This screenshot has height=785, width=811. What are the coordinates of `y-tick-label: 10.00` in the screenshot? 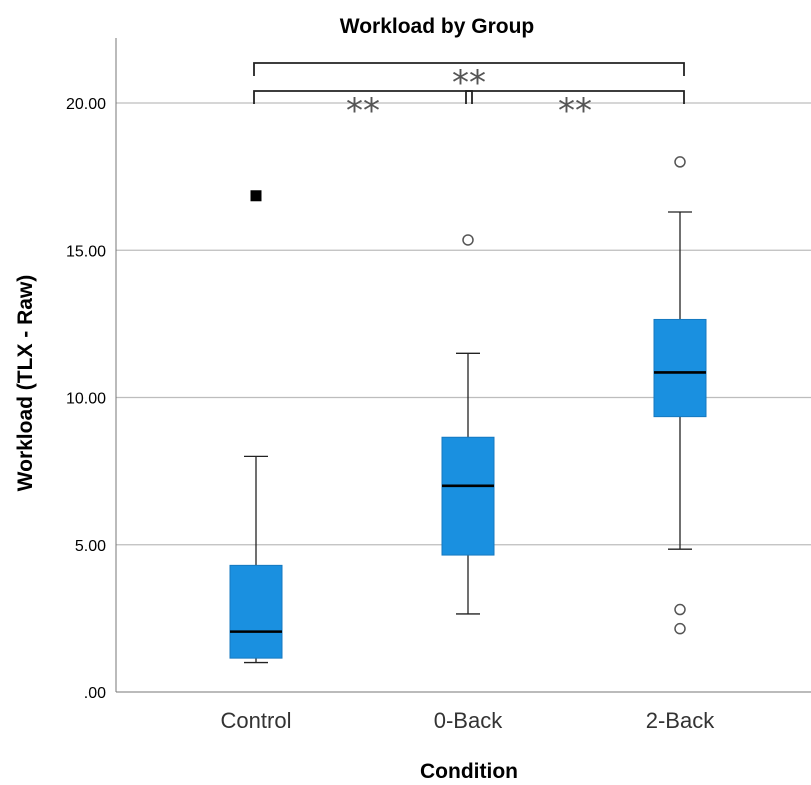 It's located at (86, 399).